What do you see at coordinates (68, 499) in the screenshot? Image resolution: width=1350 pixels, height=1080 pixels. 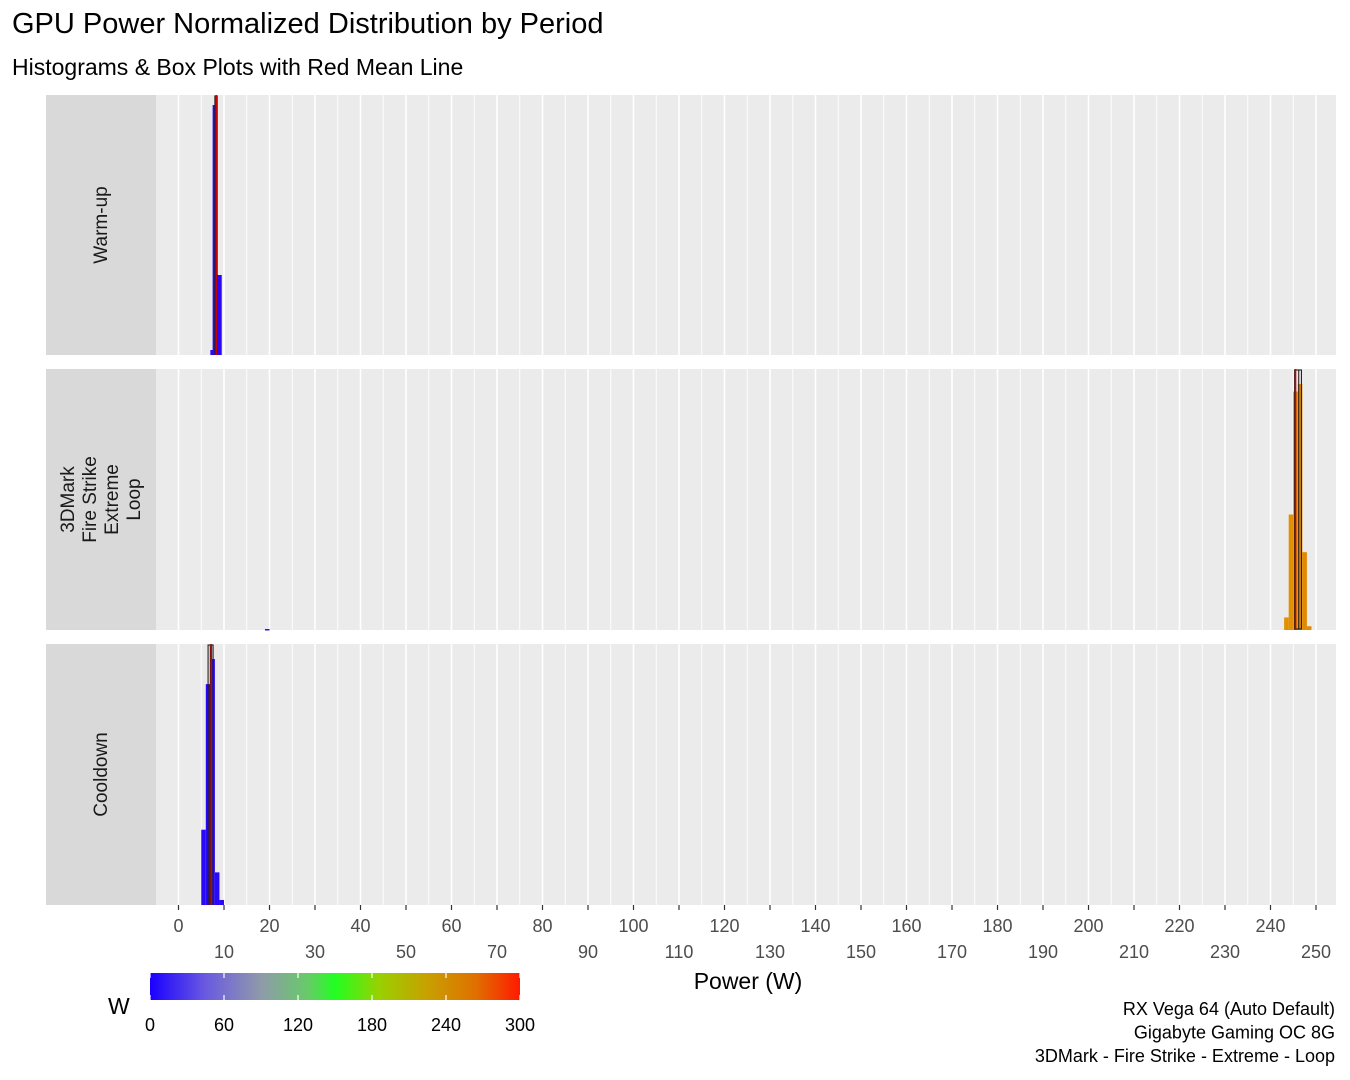 I see `facet-label-line: 3DMark` at bounding box center [68, 499].